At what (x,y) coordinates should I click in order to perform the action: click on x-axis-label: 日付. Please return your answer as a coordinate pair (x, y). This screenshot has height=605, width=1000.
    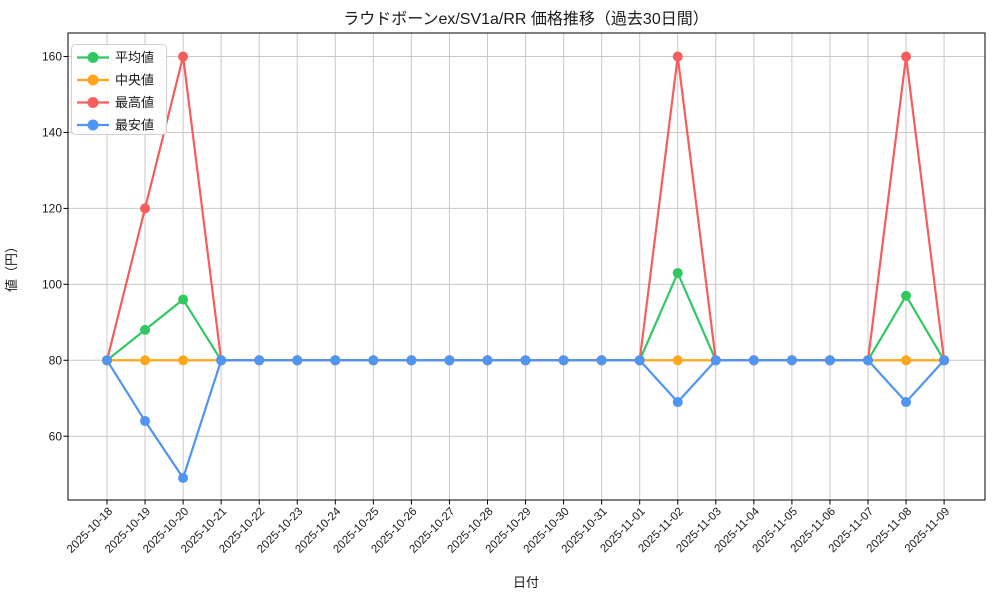
    Looking at the image, I should click on (526, 582).